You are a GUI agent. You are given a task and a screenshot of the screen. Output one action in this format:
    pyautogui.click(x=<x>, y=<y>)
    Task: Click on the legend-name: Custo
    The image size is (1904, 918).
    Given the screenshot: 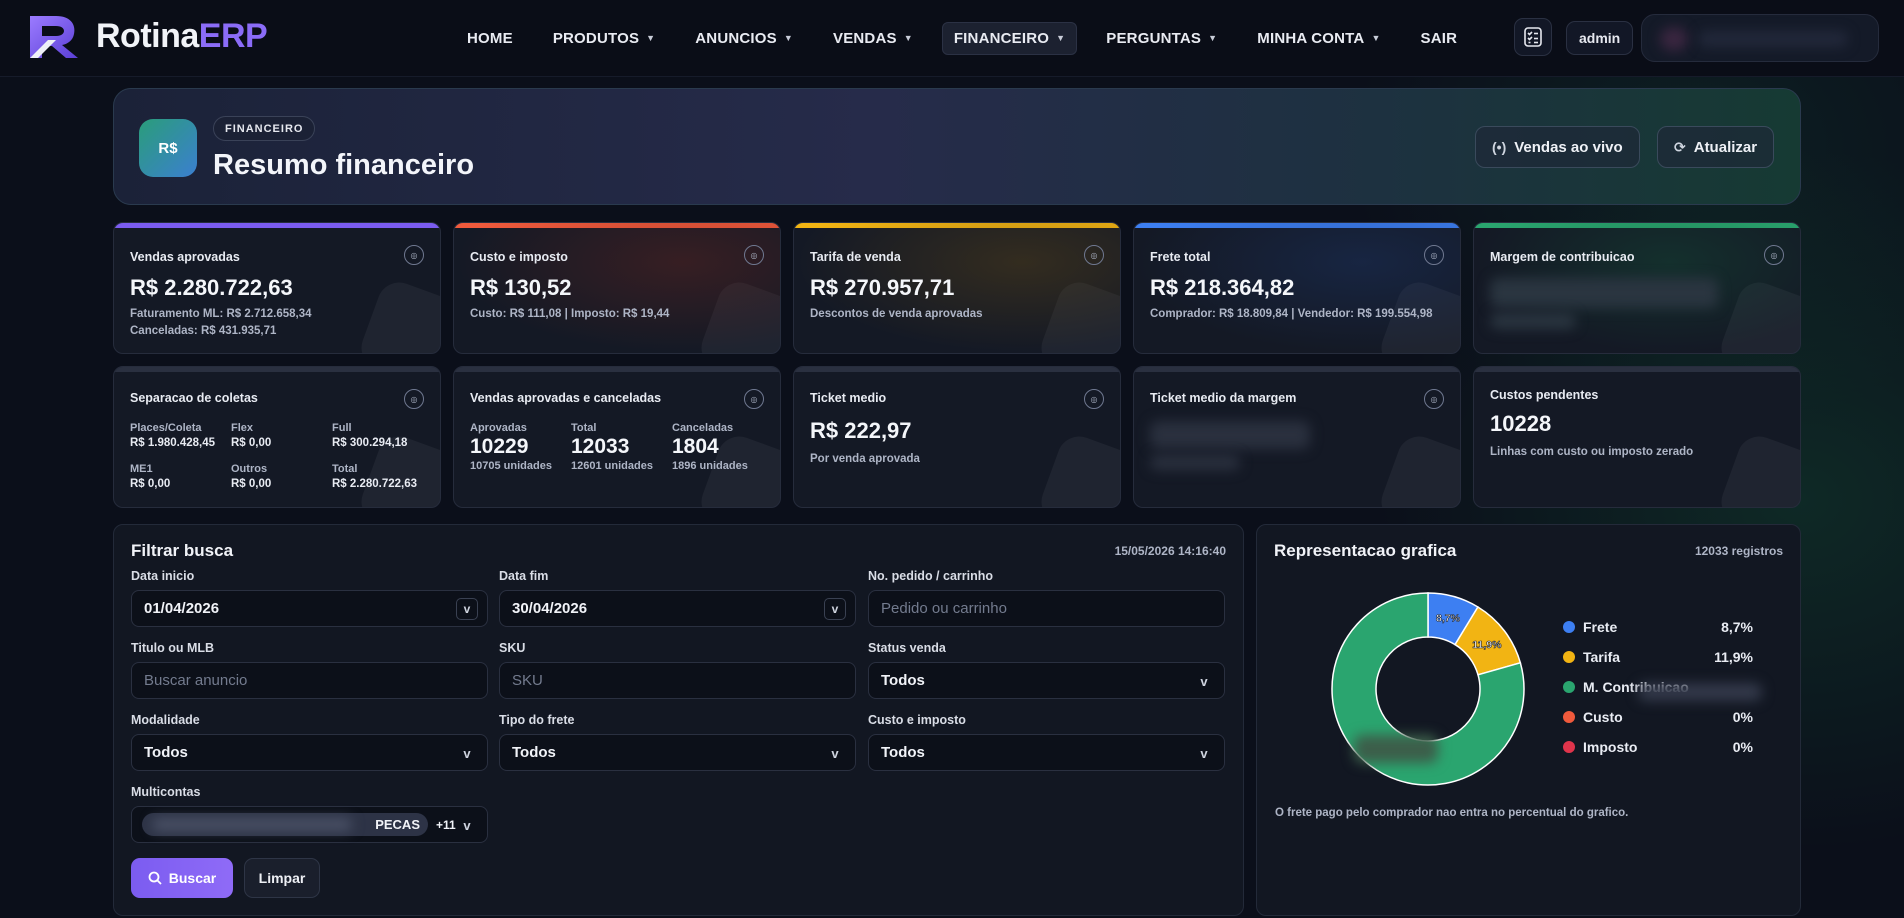 What is the action you would take?
    pyautogui.click(x=1603, y=717)
    